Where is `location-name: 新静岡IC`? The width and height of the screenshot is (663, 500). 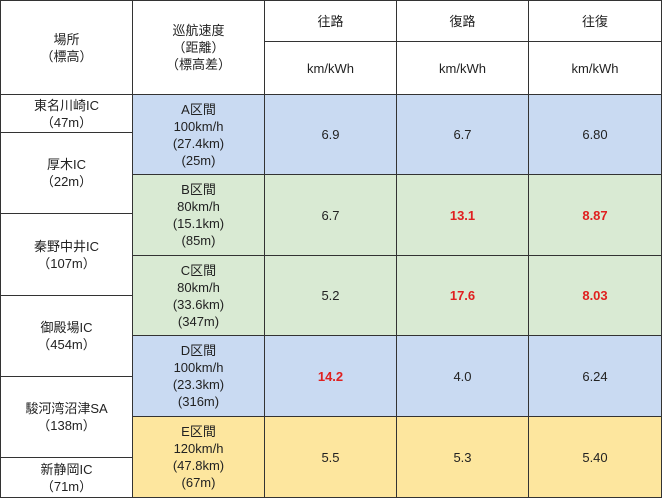 location-name: 新静岡IC is located at coordinates (66, 469).